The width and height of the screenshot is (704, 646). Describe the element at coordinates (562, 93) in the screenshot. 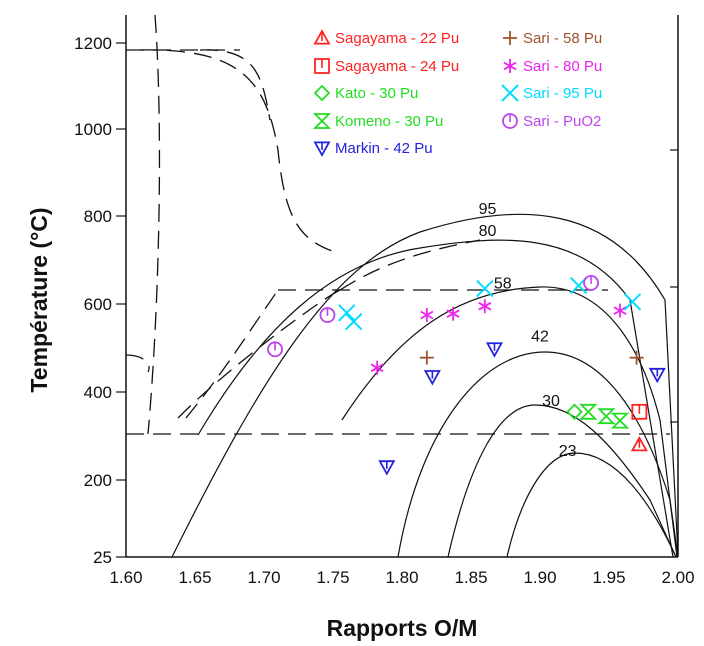

I see `legend-label: Sari - 95 Pu` at that location.